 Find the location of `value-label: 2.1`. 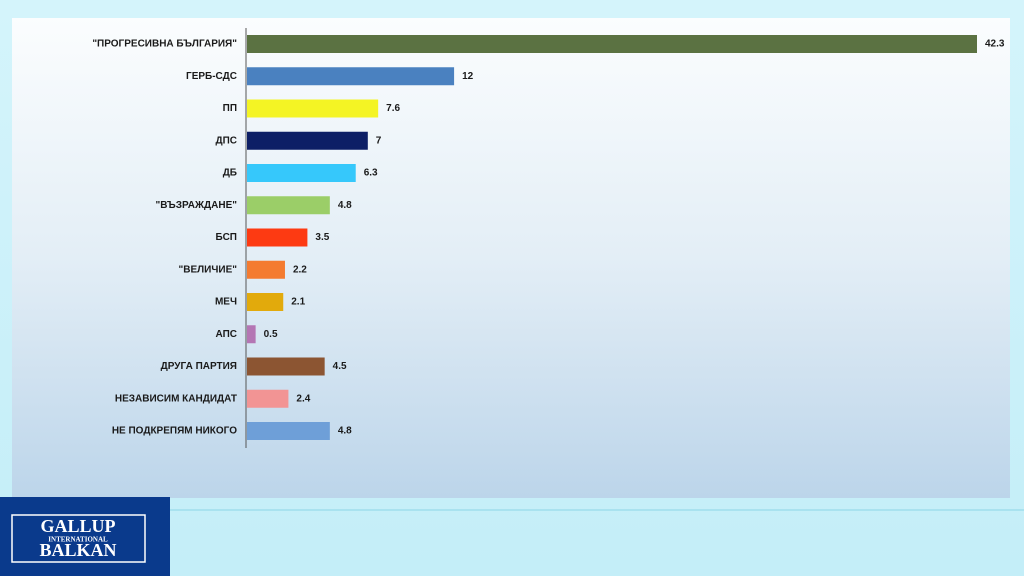

value-label: 2.1 is located at coordinates (298, 302).